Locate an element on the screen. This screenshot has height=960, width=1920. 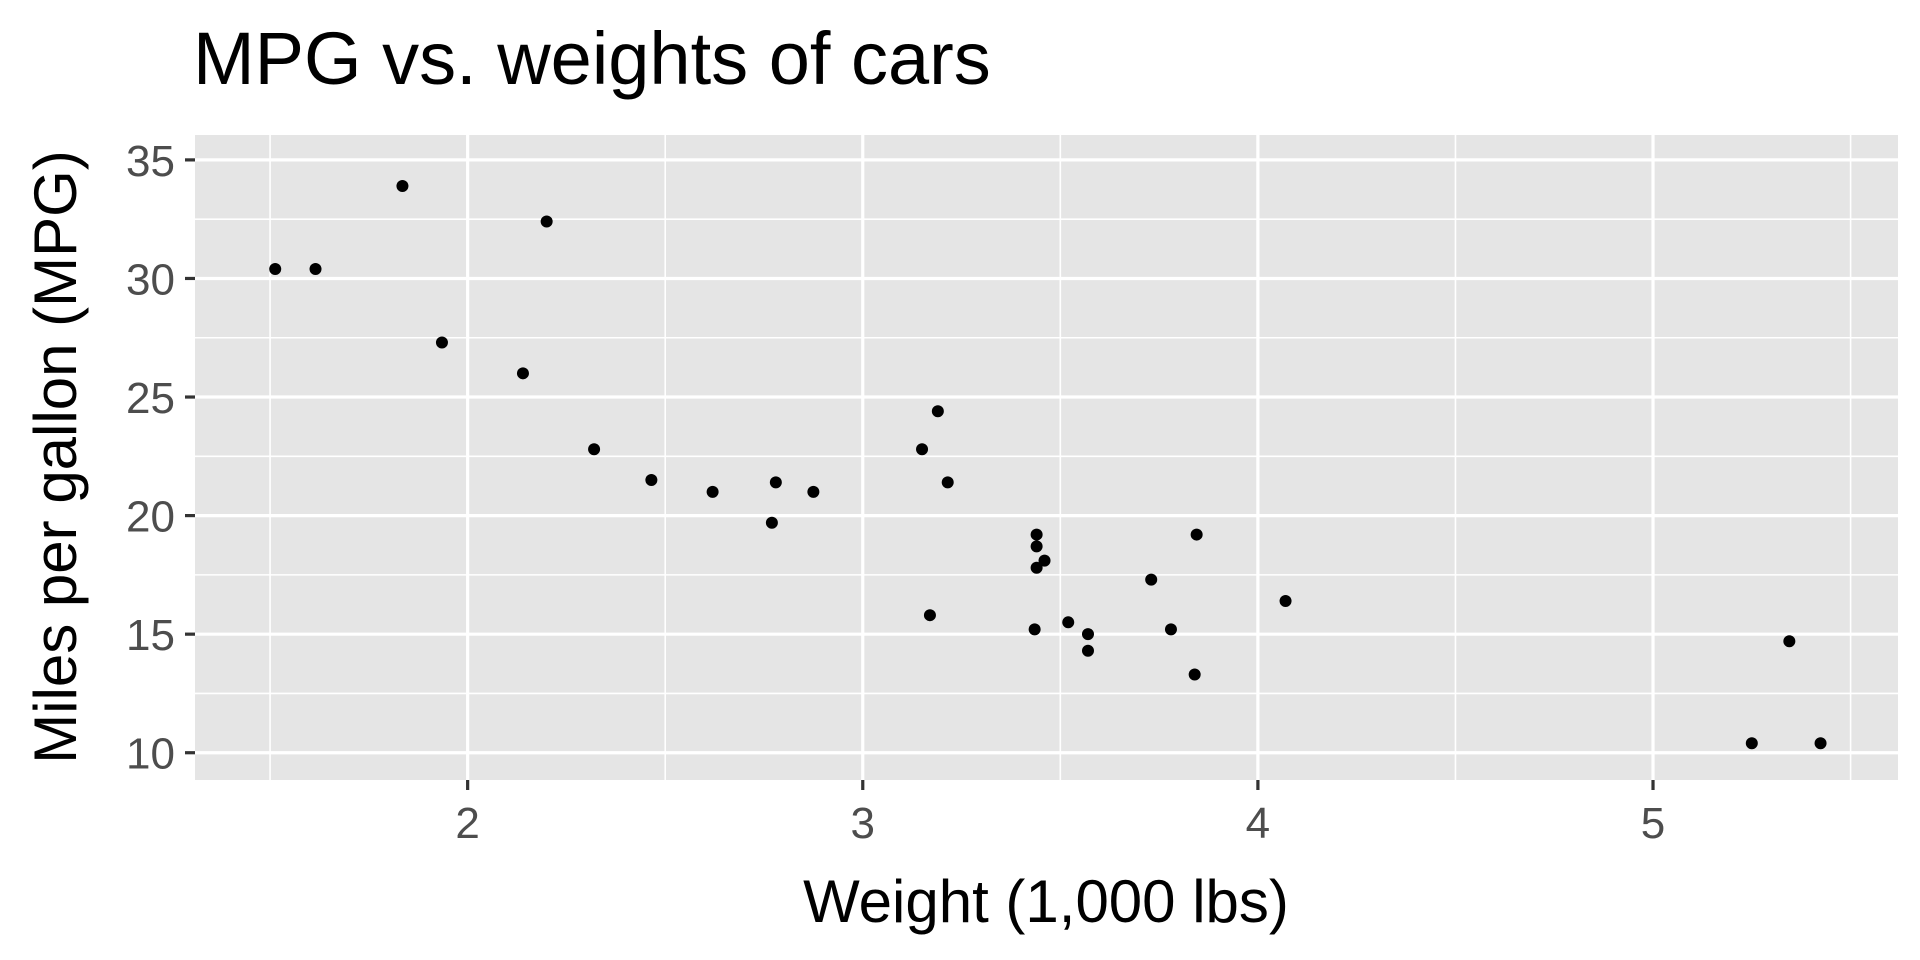
y-tick-label-0: 10 is located at coordinates (150, 754).